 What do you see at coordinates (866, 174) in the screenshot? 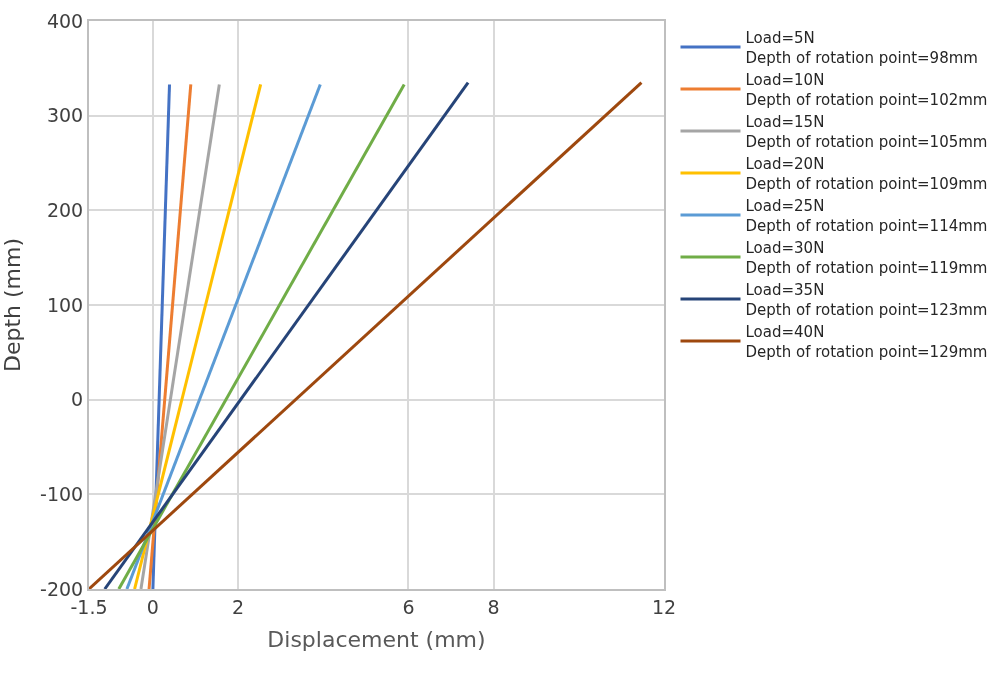
I see `legend-label: Load=20N Depth of rotation point=109mm` at bounding box center [866, 174].